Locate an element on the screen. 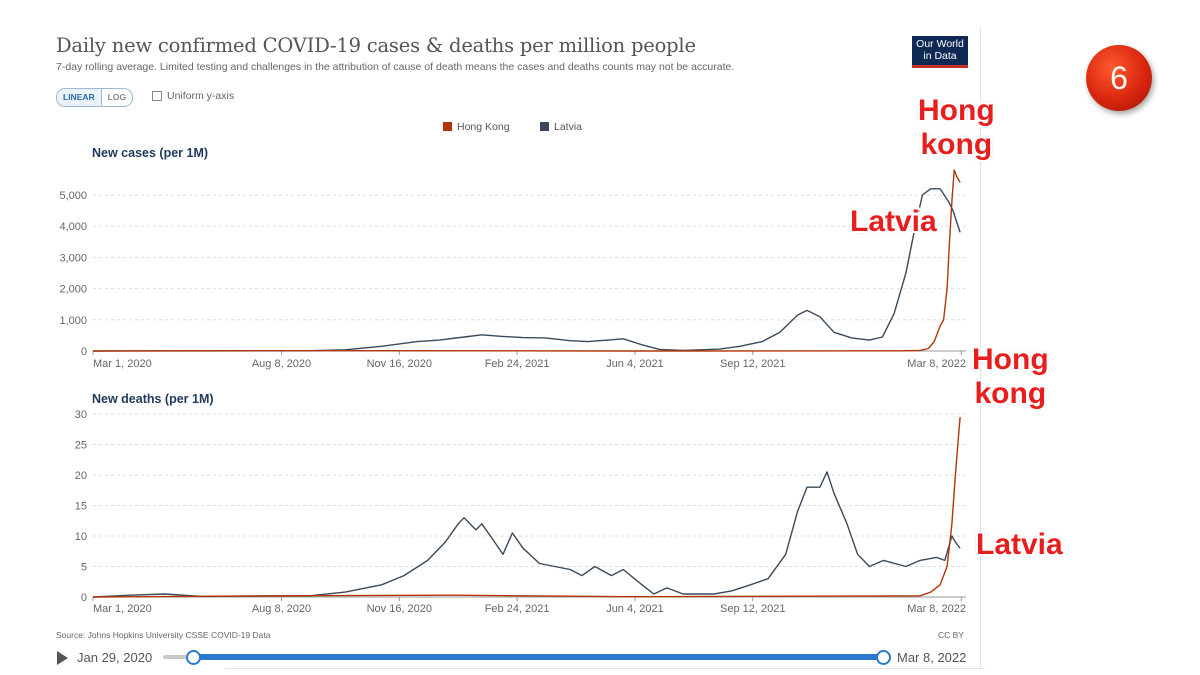  cases-y-tick-label: 1,000 is located at coordinates (73, 321).